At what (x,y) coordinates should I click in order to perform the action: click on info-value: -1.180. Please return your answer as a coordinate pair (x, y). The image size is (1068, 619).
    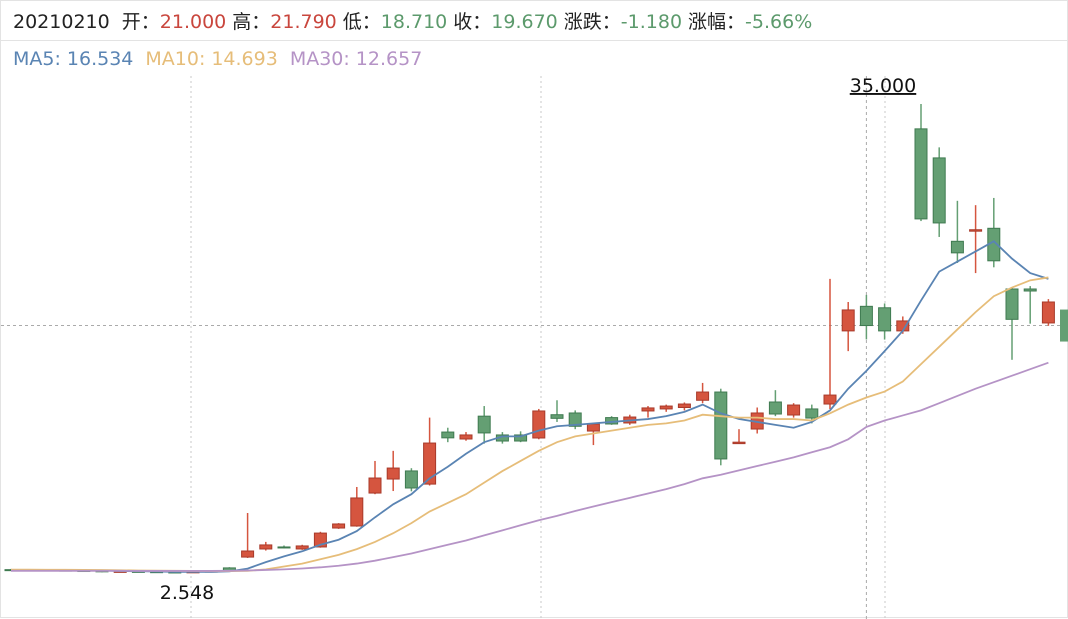
    Looking at the image, I should click on (651, 22).